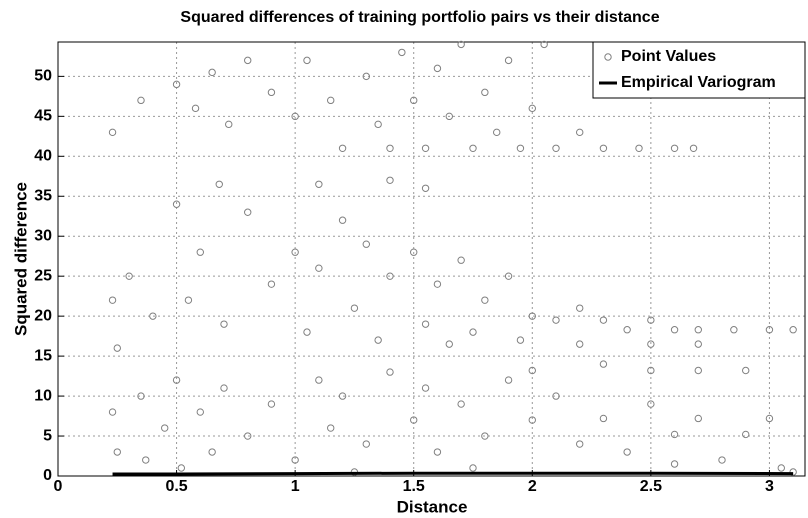  Describe the element at coordinates (176, 486) in the screenshot. I see `x-tick-label: 0.5` at that location.